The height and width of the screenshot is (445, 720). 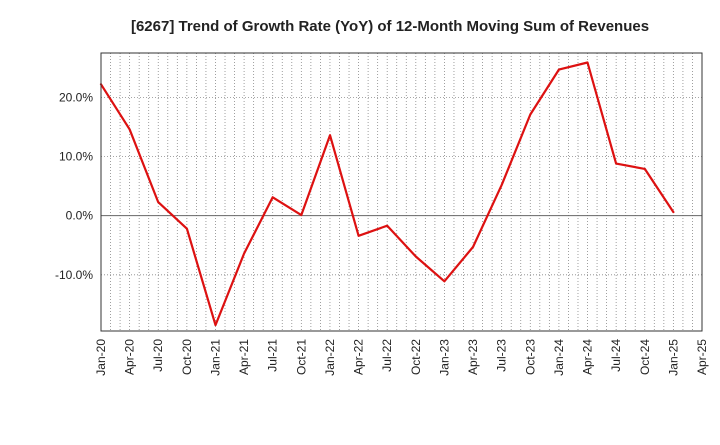 What do you see at coordinates (530, 357) in the screenshot?
I see `x-tick-label: Oct-23` at bounding box center [530, 357].